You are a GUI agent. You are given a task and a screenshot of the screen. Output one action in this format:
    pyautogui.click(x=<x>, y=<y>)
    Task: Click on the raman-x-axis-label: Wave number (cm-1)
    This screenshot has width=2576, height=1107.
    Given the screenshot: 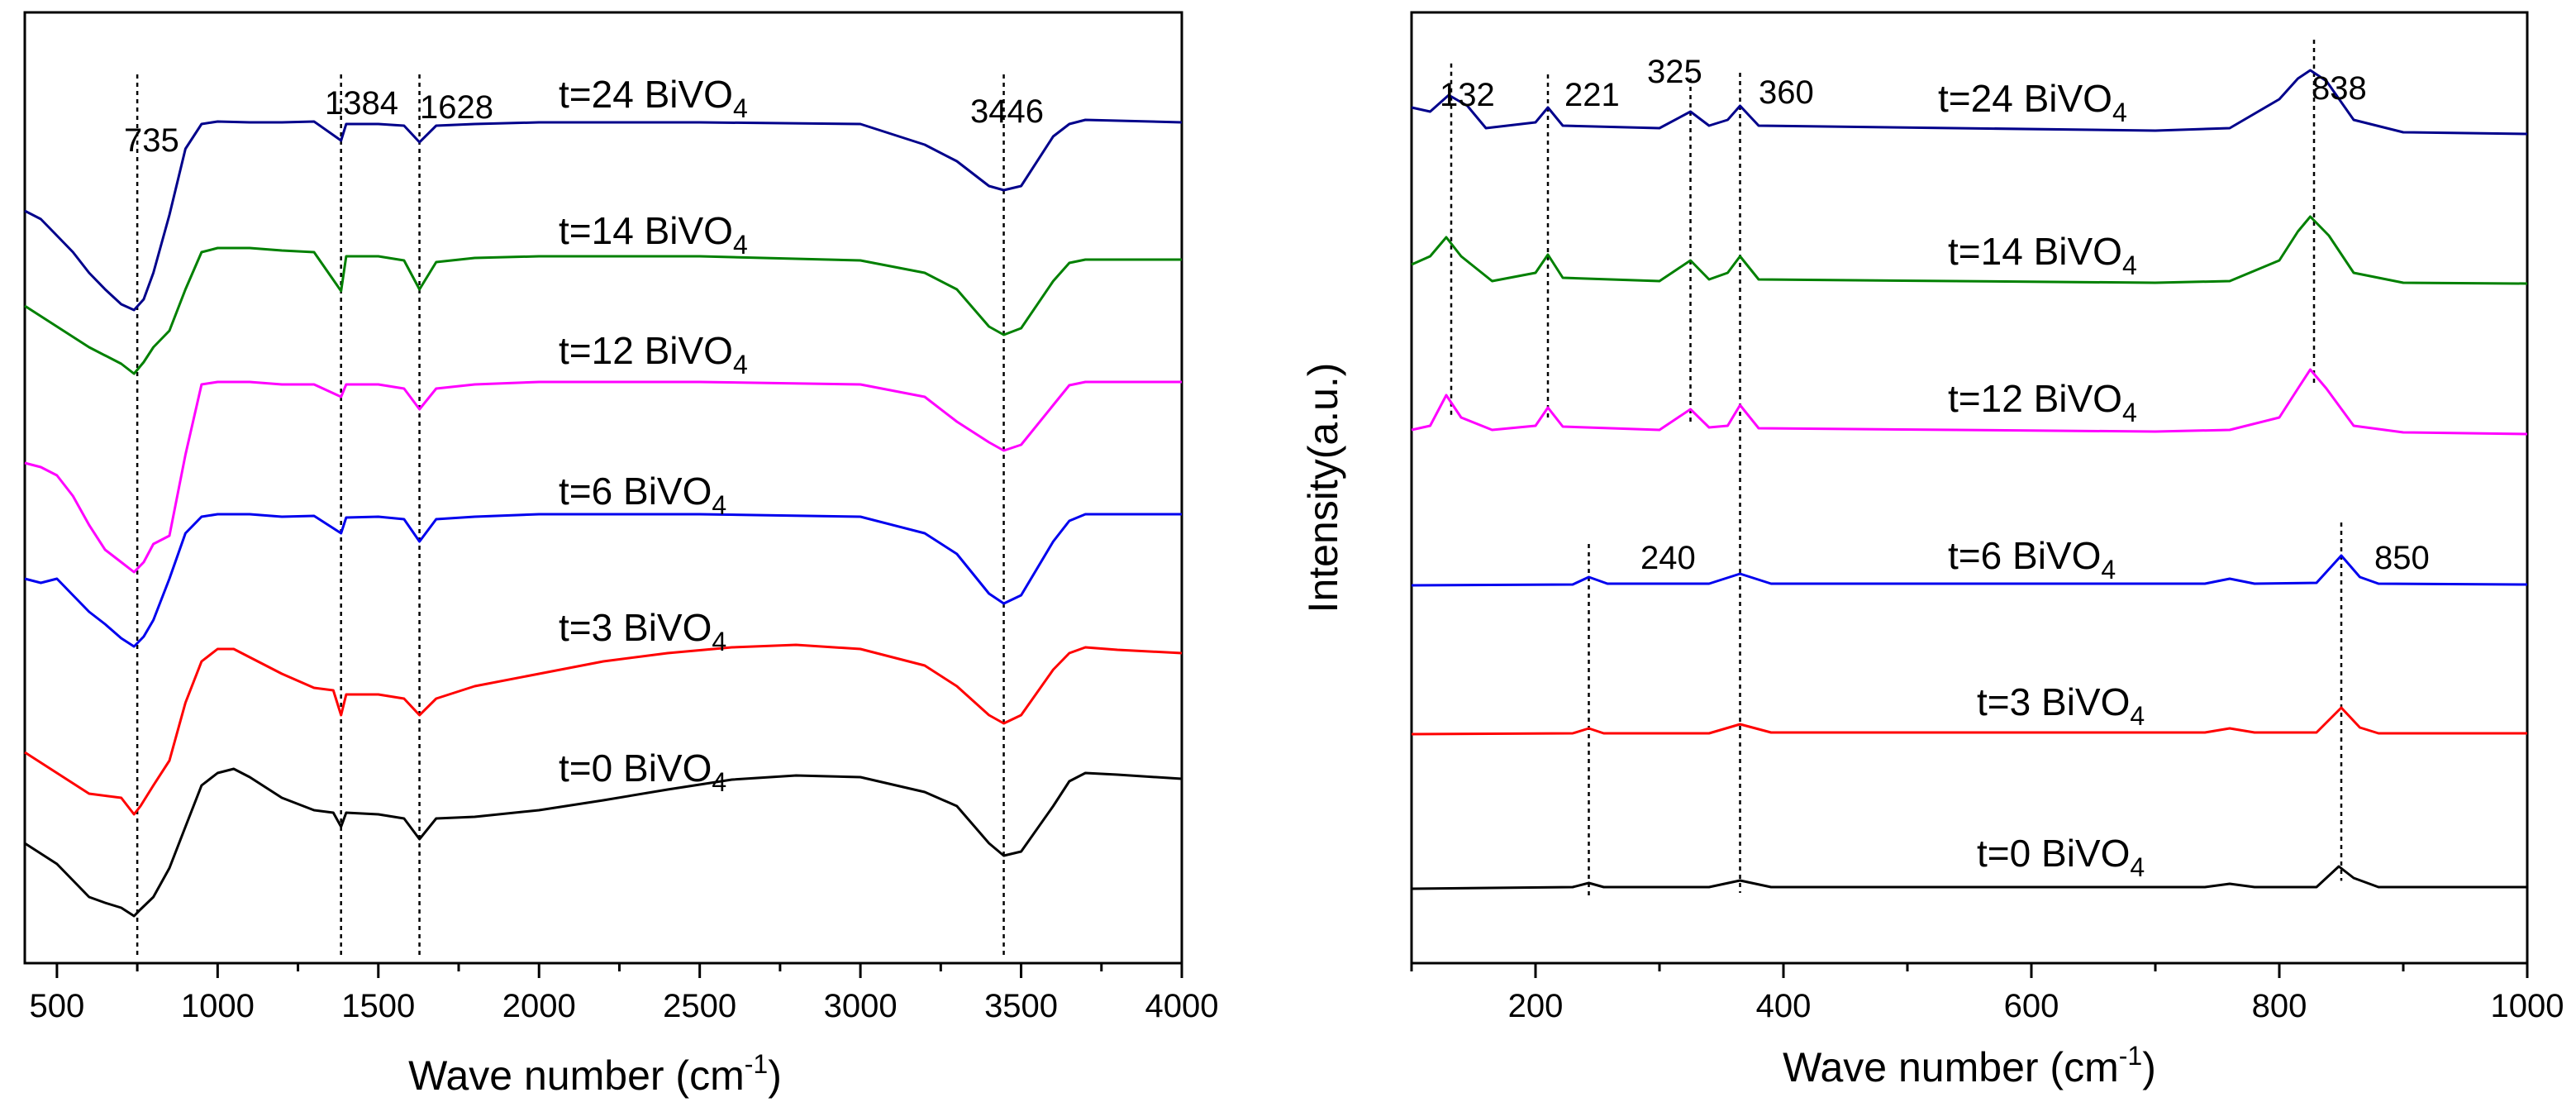 What is the action you would take?
    pyautogui.click(x=1970, y=1065)
    